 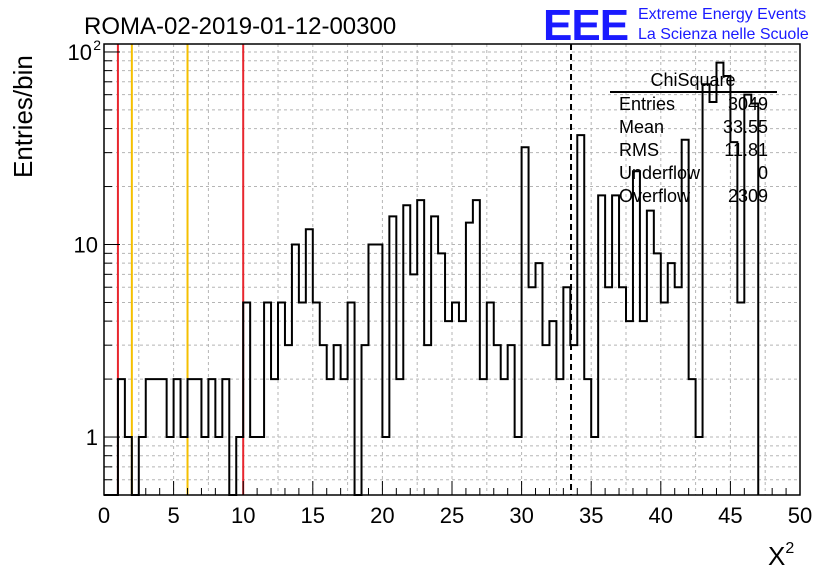 What do you see at coordinates (748, 104) in the screenshot?
I see `stats-value: 3049` at bounding box center [748, 104].